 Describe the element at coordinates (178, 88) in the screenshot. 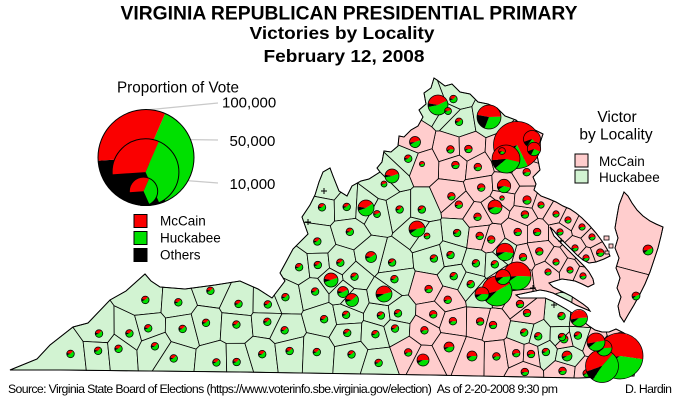

I see `svg-text: Proportion of Vote` at that location.